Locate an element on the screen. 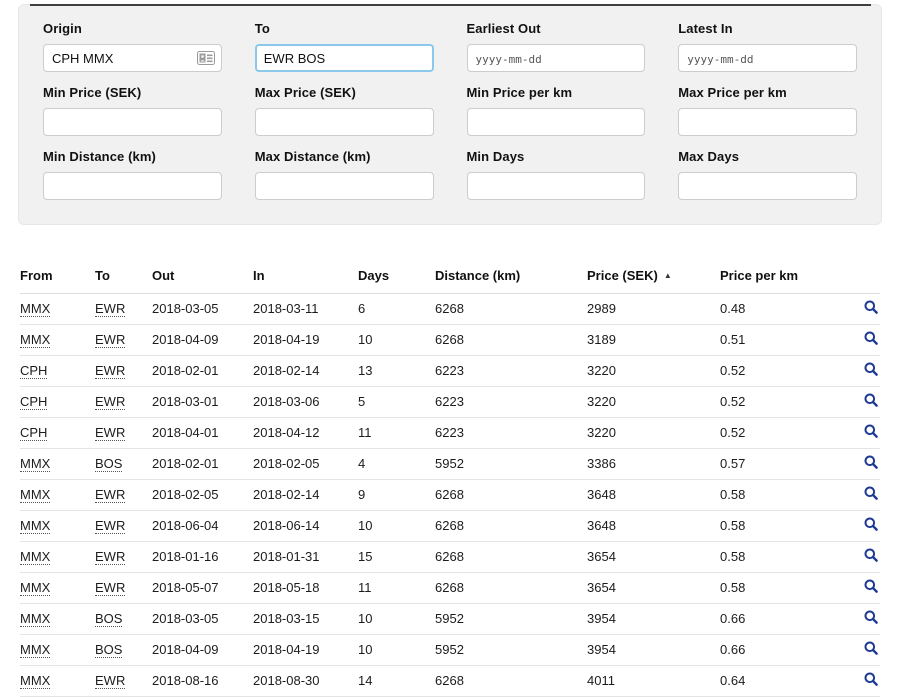 Image resolution: width=900 pixels, height=697 pixels. price-value: 3654 is located at coordinates (653, 588).